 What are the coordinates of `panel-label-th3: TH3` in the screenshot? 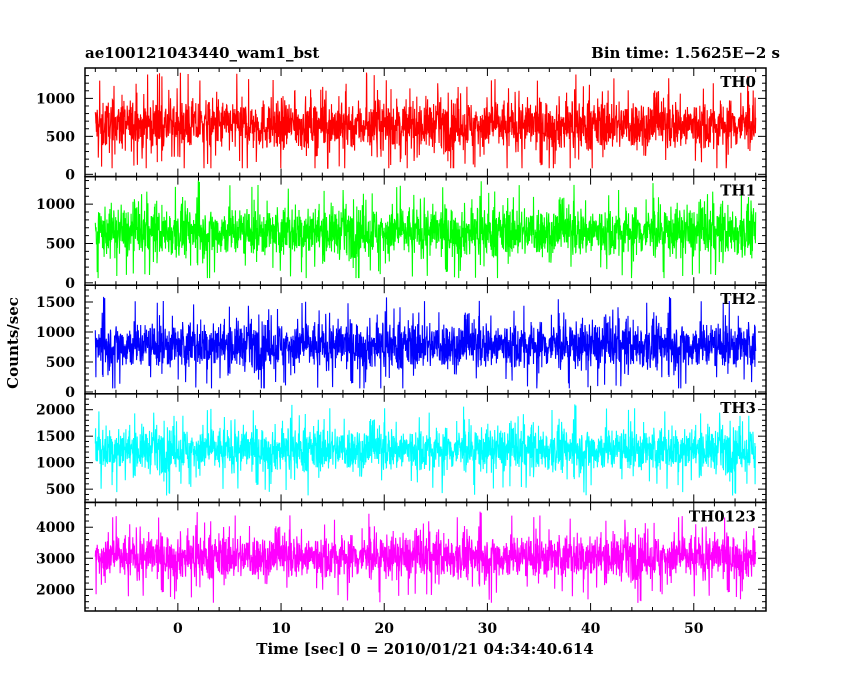 It's located at (738, 408).